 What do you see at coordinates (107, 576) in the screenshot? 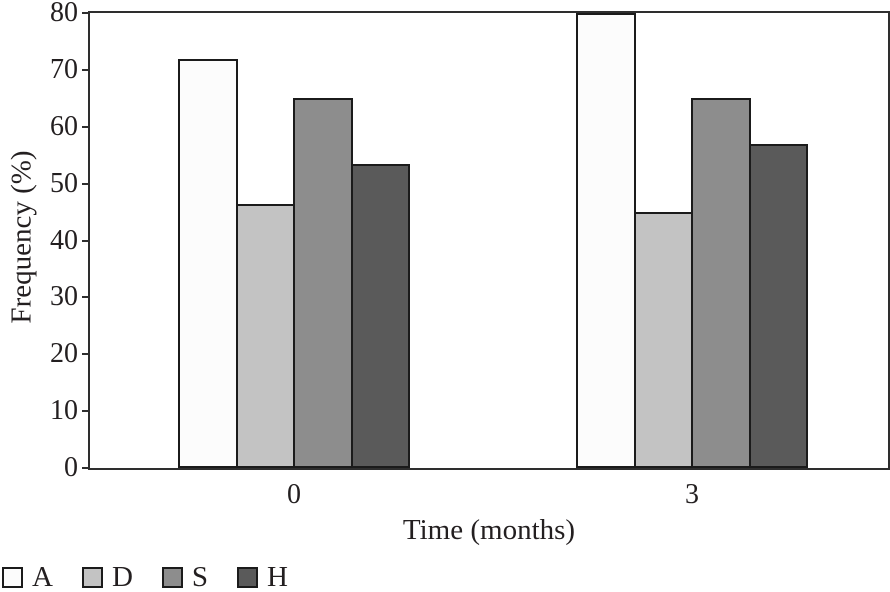
I see `legend-item-D: D` at bounding box center [107, 576].